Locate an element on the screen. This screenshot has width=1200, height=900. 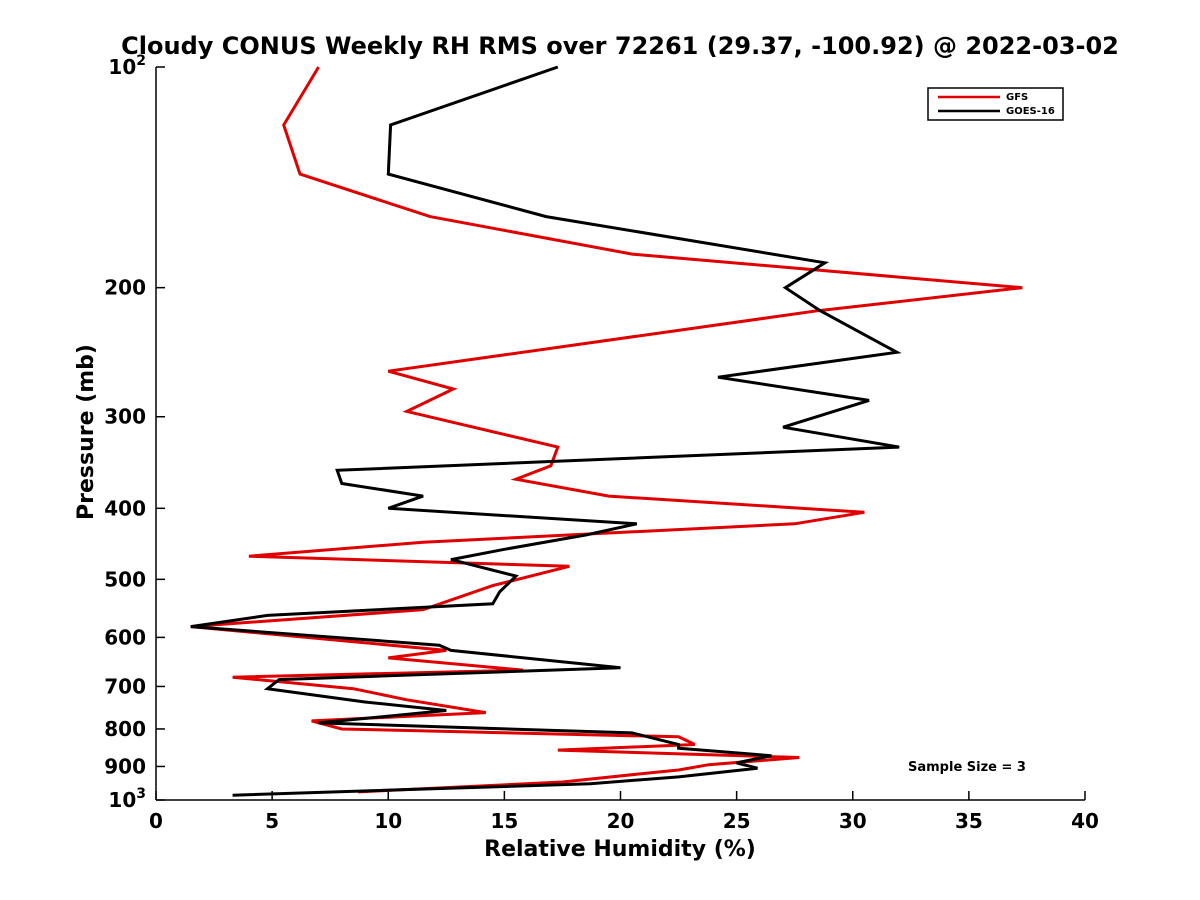
y-axis-label: Pressure (mb) is located at coordinates (86, 432).